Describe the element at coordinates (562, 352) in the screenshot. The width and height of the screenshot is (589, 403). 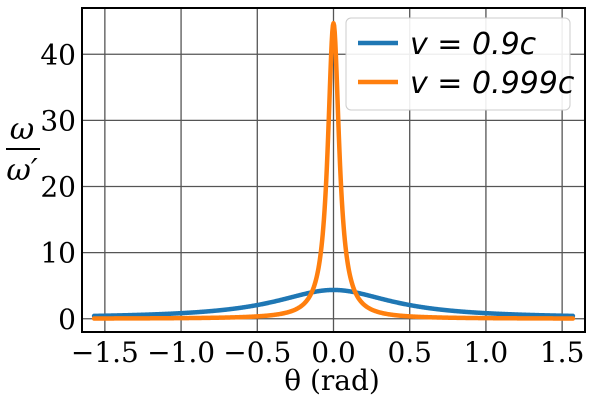
I see `x-tick-label: 1.5` at that location.